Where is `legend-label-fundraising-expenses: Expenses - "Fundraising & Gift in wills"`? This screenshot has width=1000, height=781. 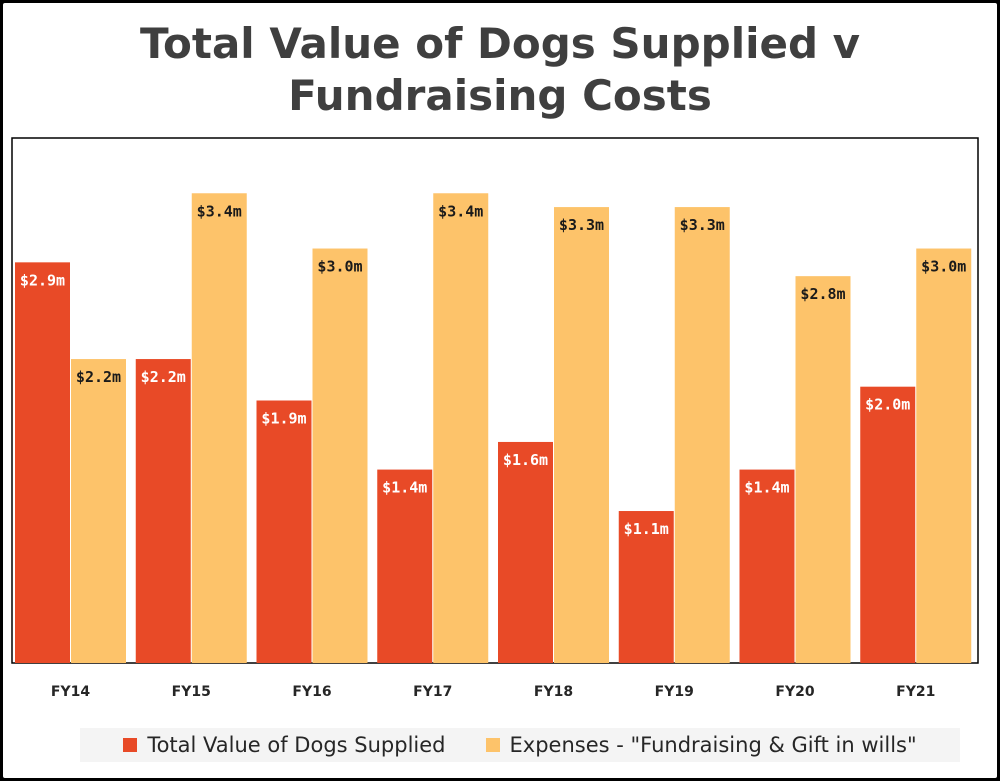
legend-label-fundraising-expenses: Expenses - "Fundraising & Gift in wills" is located at coordinates (713, 745).